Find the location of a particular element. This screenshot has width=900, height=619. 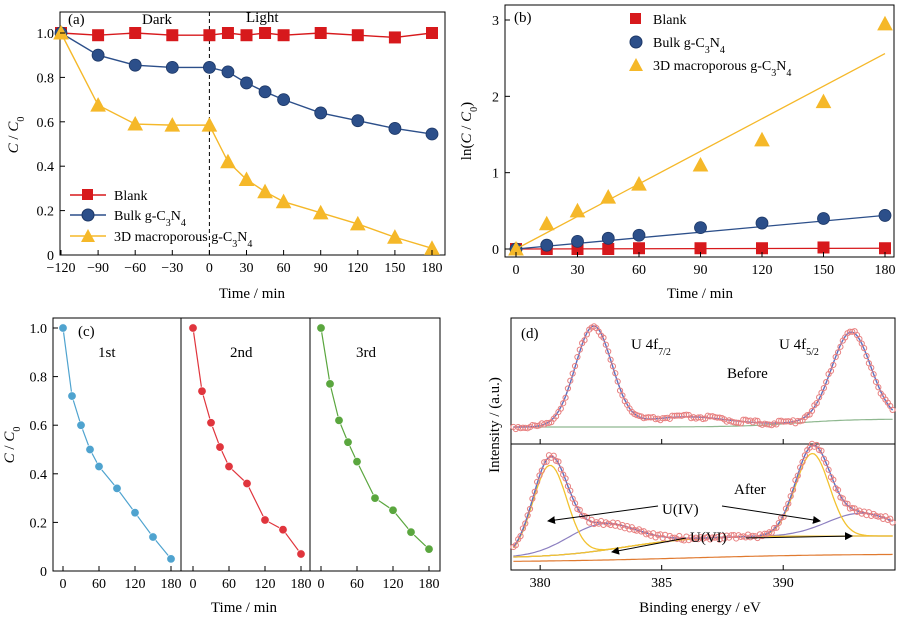

legend-marker-bulk is located at coordinates (88, 215).